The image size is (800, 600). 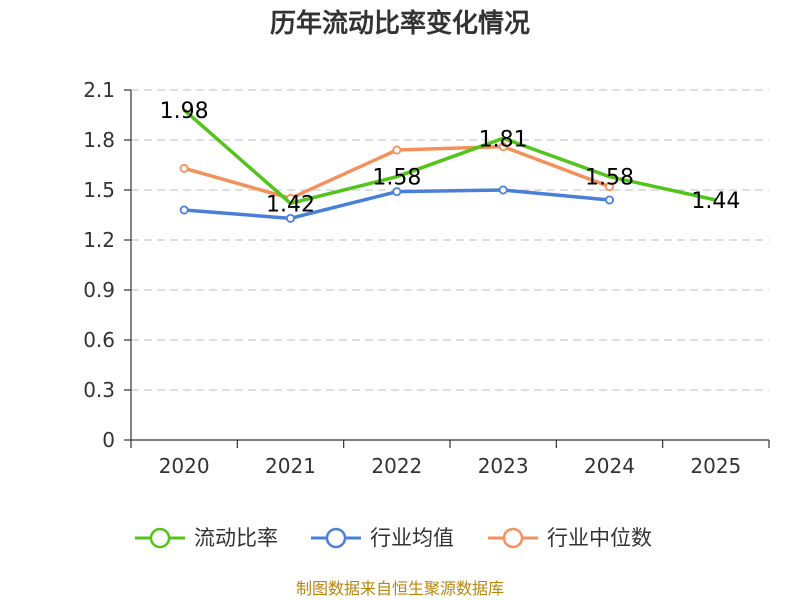 What do you see at coordinates (609, 466) in the screenshot?
I see `x-tick-label: 2024` at bounding box center [609, 466].